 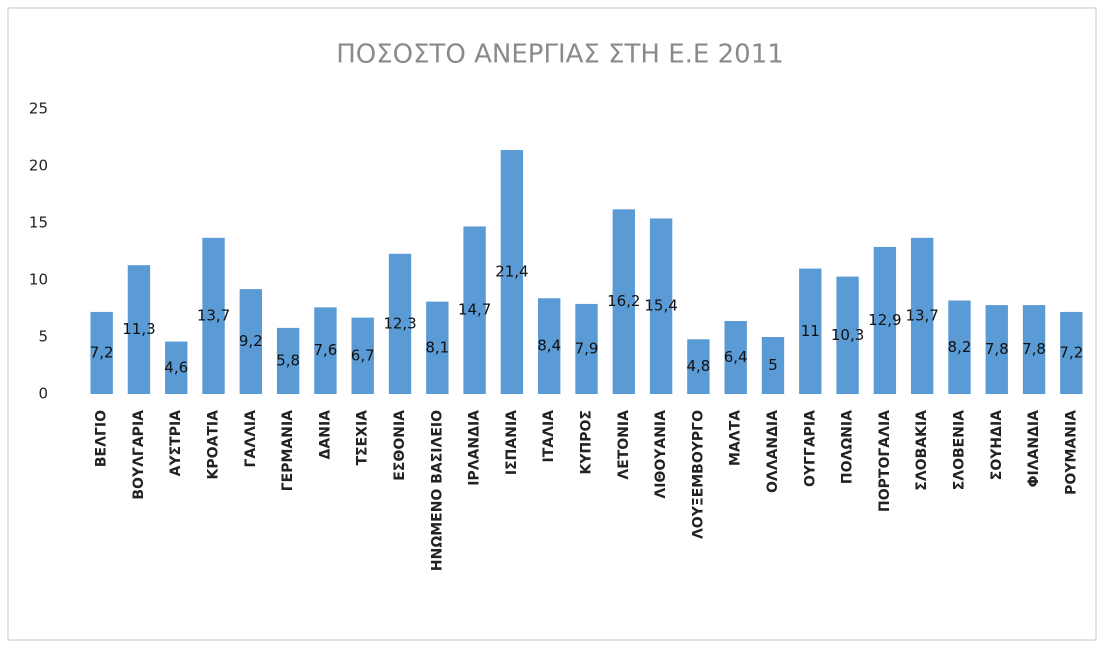 I want to click on data-label: 21,4, so click(x=511, y=272).